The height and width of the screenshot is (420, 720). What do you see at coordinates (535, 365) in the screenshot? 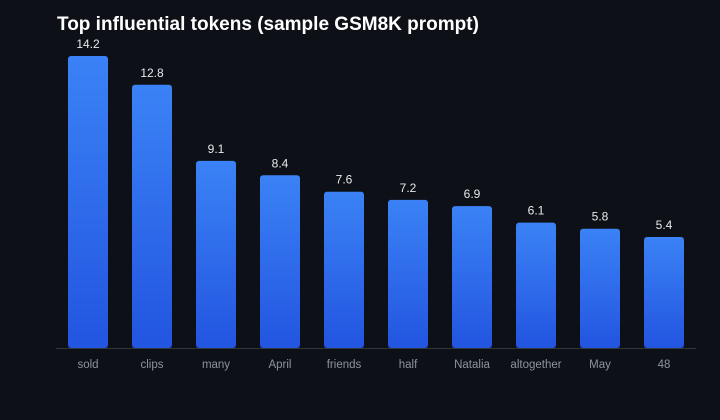
I see `x-tick-label-altogether: altogether` at bounding box center [535, 365].